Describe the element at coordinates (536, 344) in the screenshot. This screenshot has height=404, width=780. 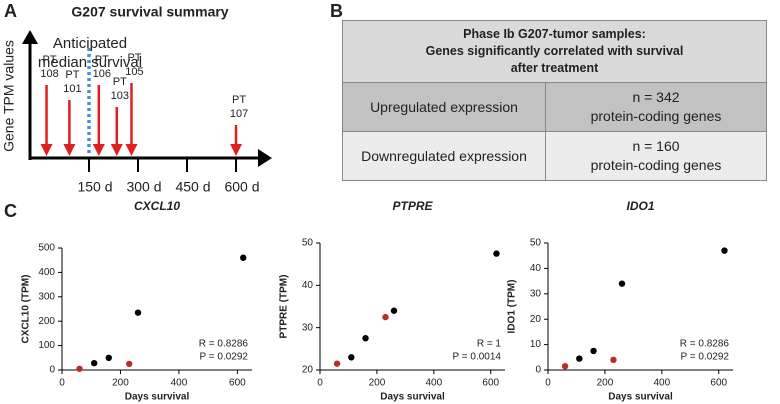
I see `y-tick-label: 10` at that location.